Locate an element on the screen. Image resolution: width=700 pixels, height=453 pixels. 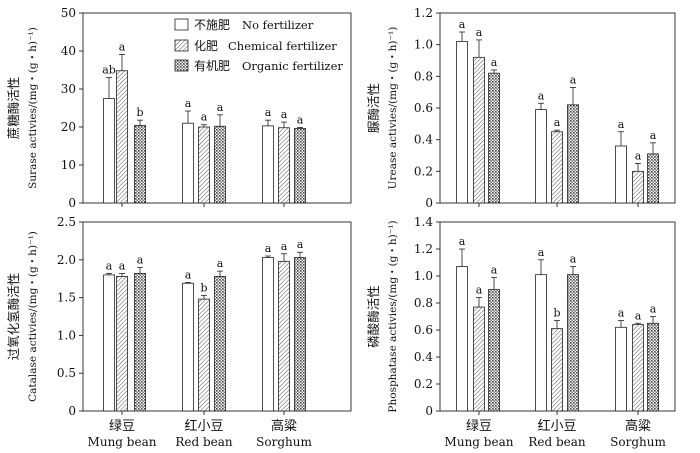
y-axis-label-en: Phosphatase activies/(mg・(g・h)⁻¹) is located at coordinates (393, 316).